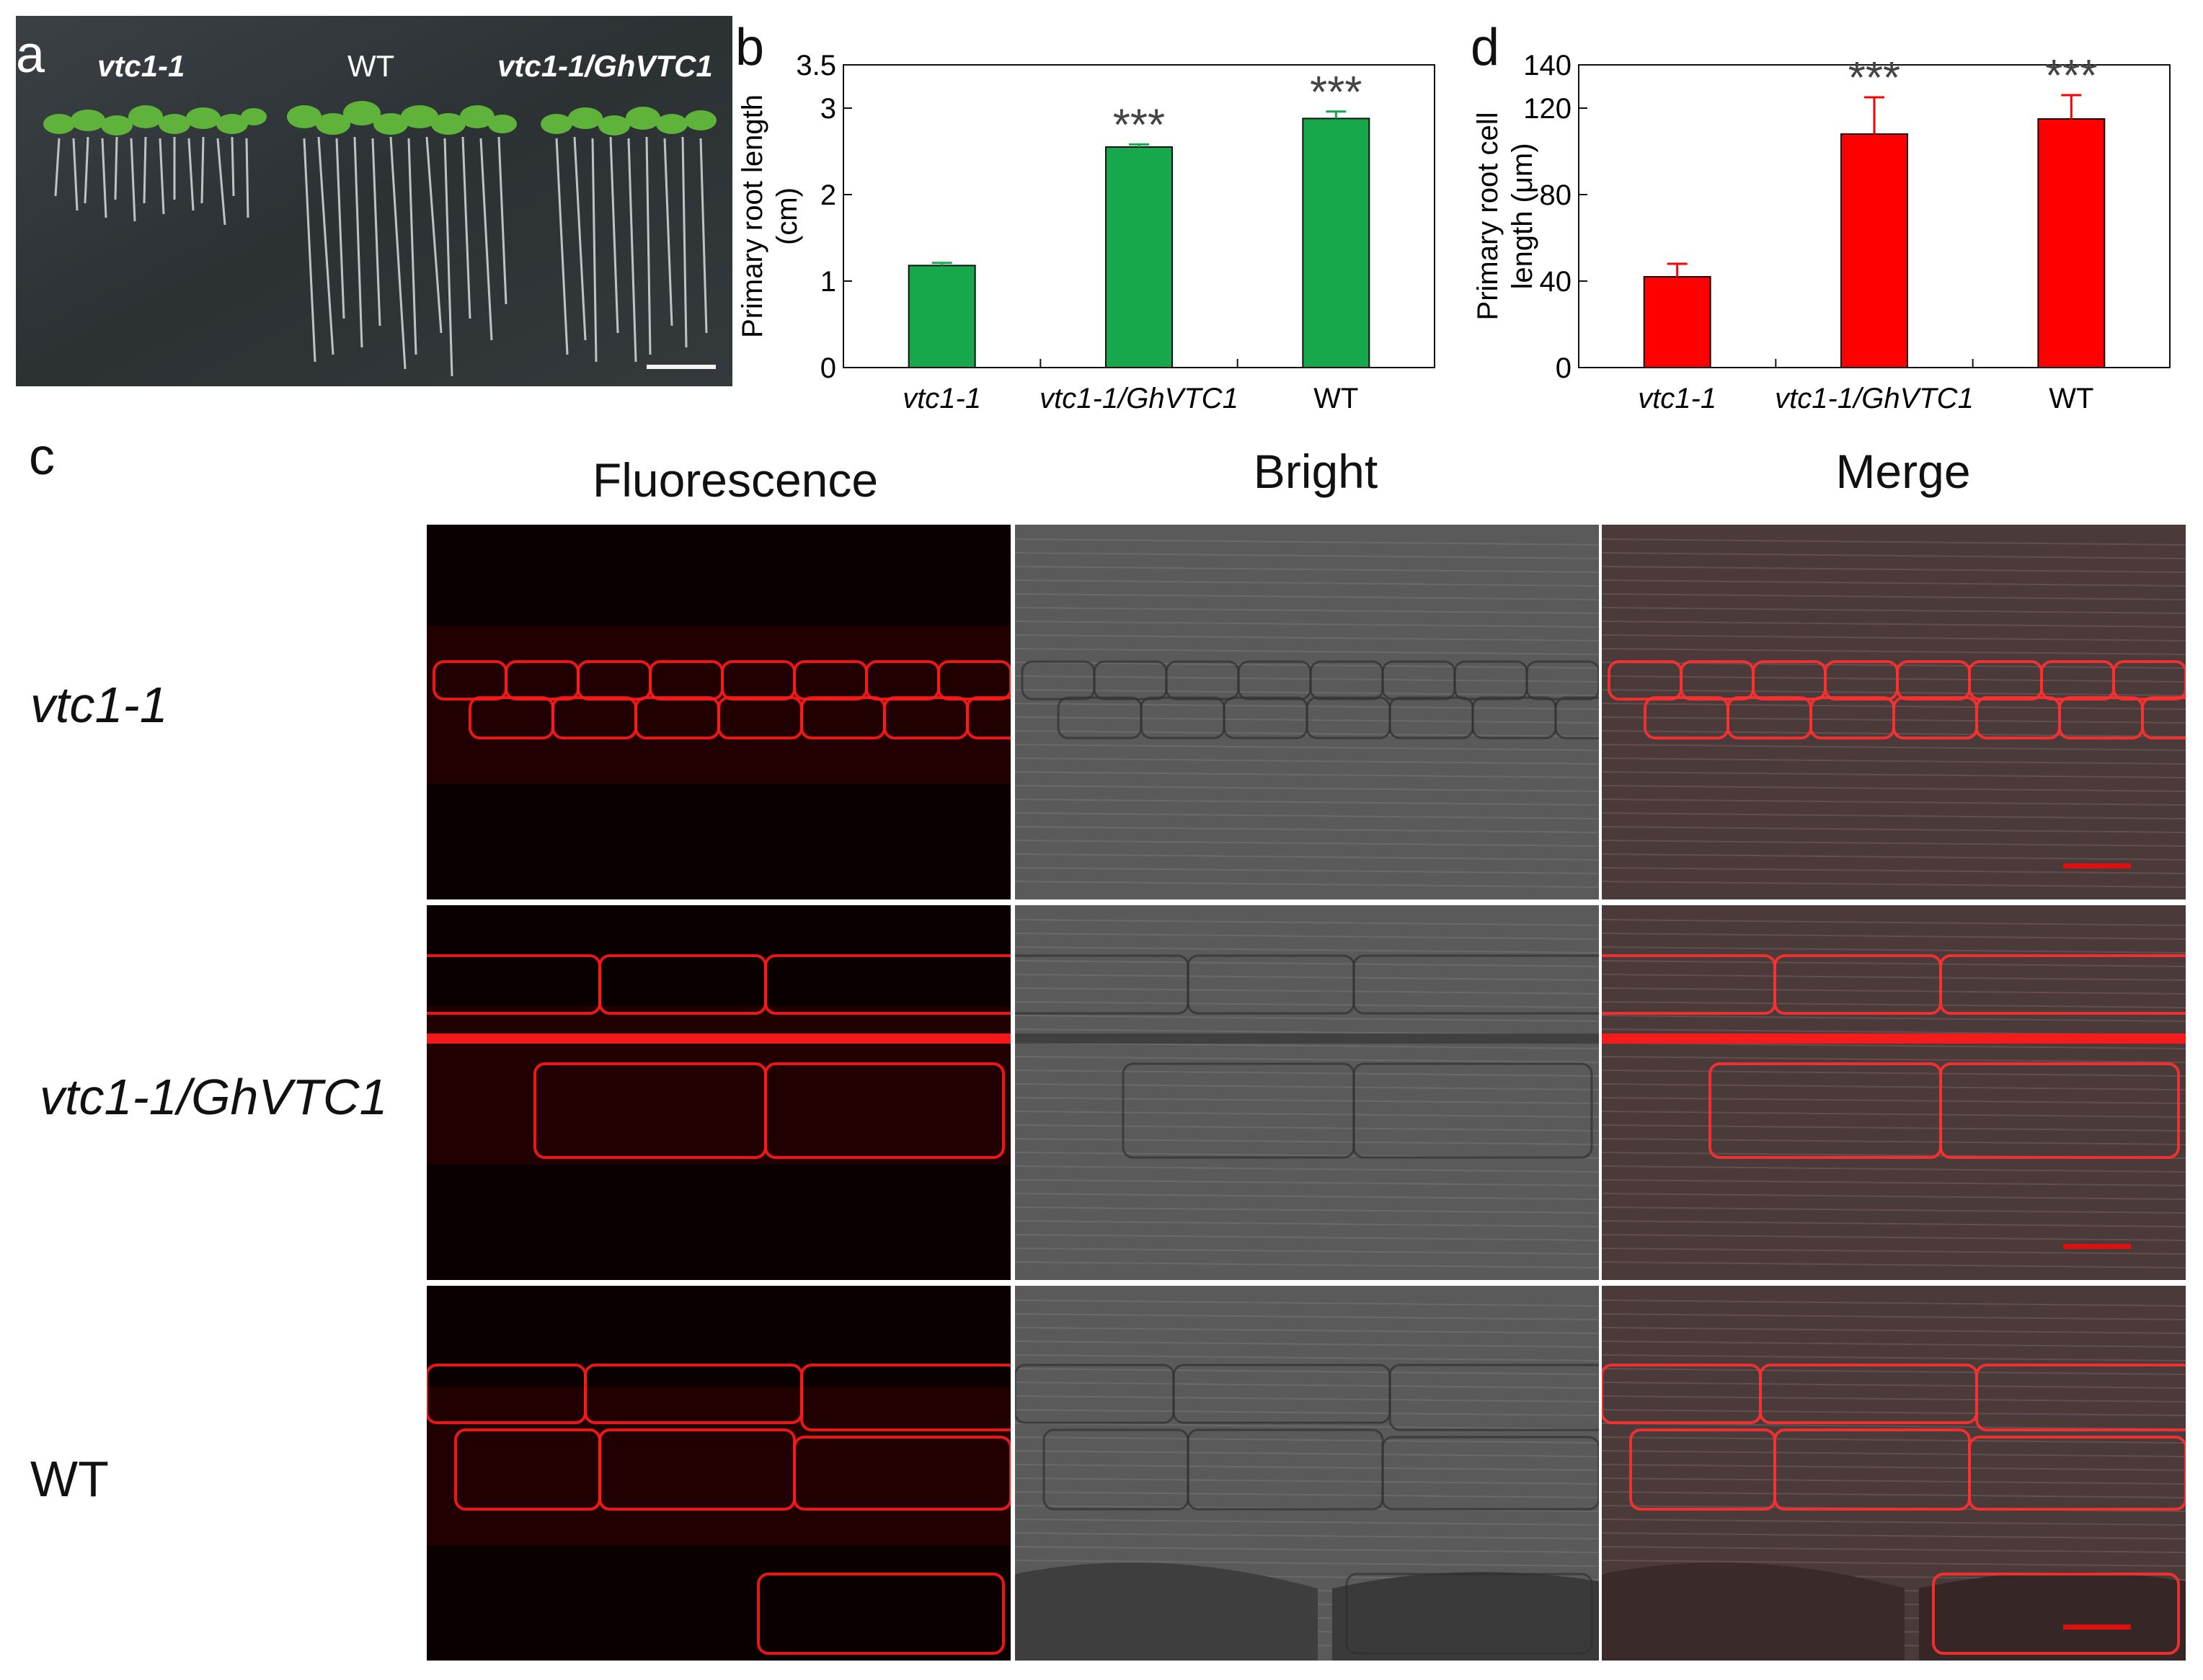  I want to click on genotype-label-wt: WT, so click(371, 66).